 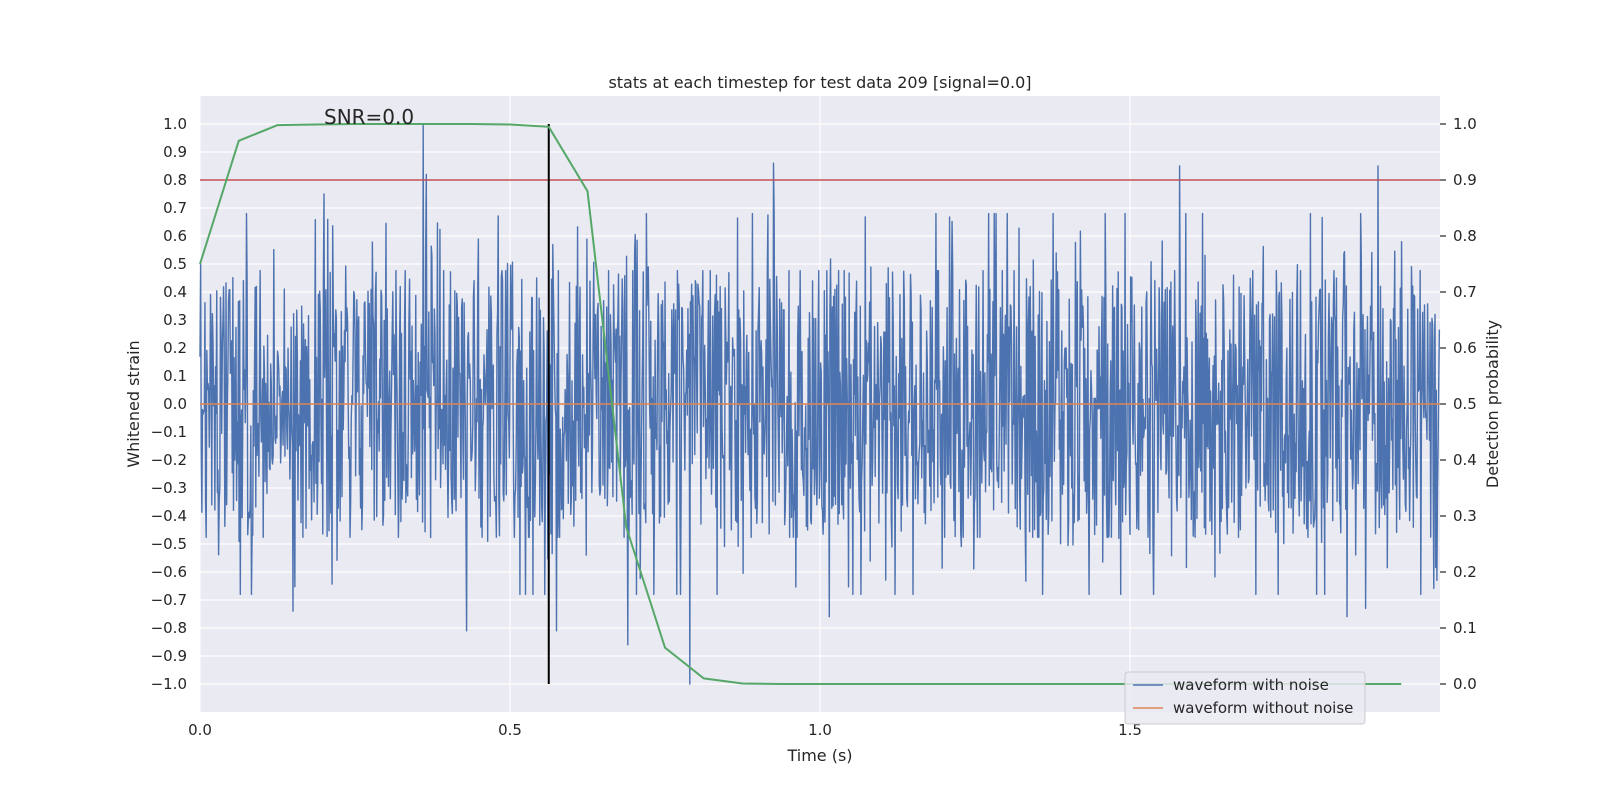 What do you see at coordinates (133, 403) in the screenshot?
I see `y-axis-label: Whitened strain` at bounding box center [133, 403].